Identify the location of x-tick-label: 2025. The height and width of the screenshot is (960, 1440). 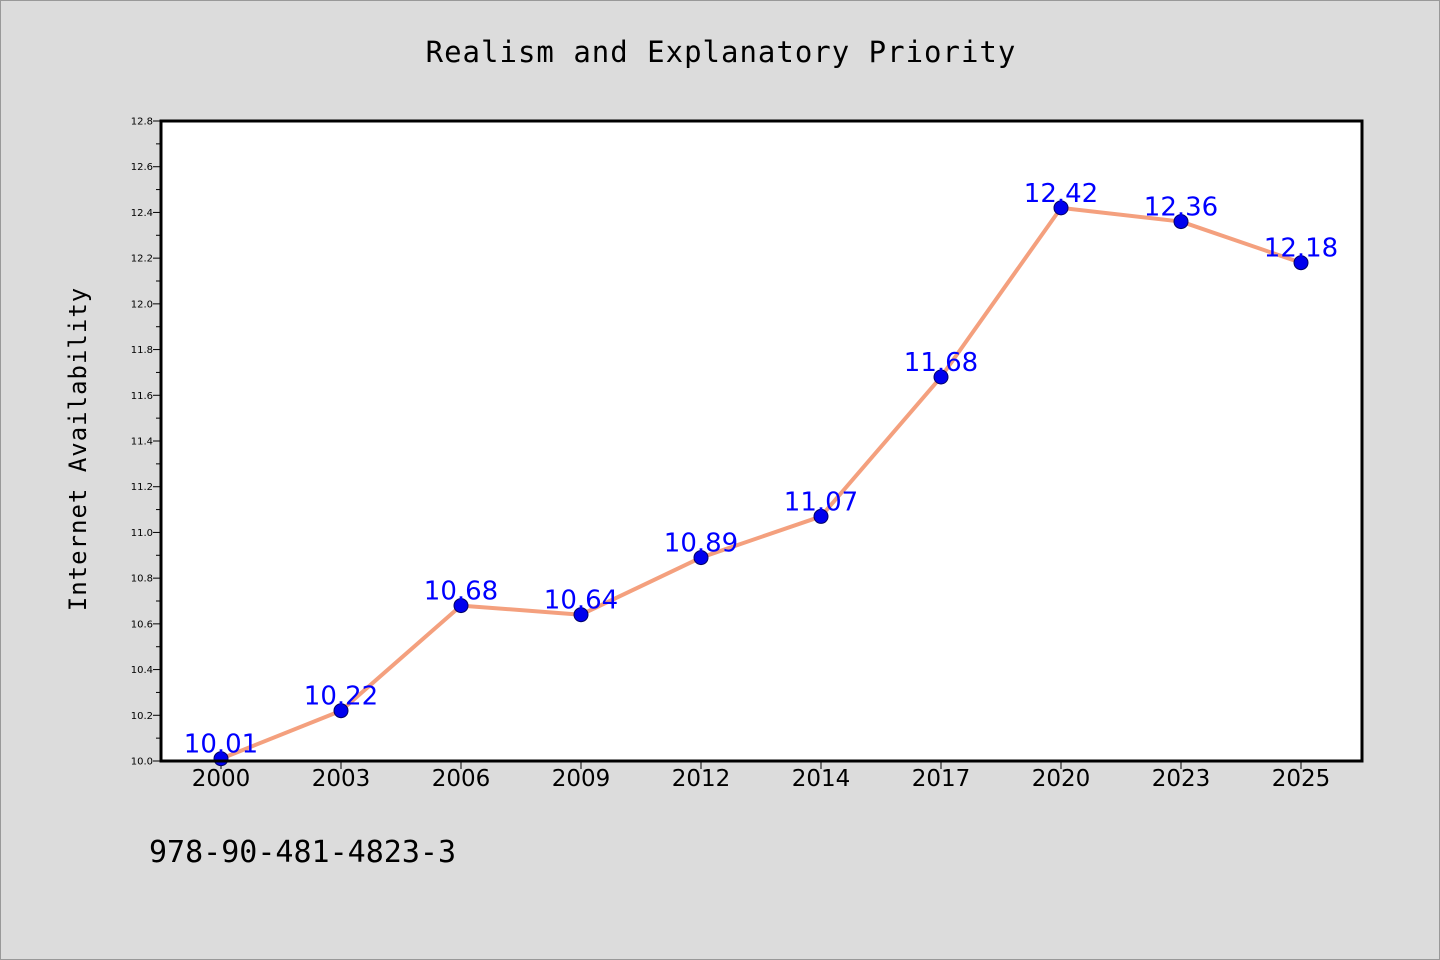
(1301, 779).